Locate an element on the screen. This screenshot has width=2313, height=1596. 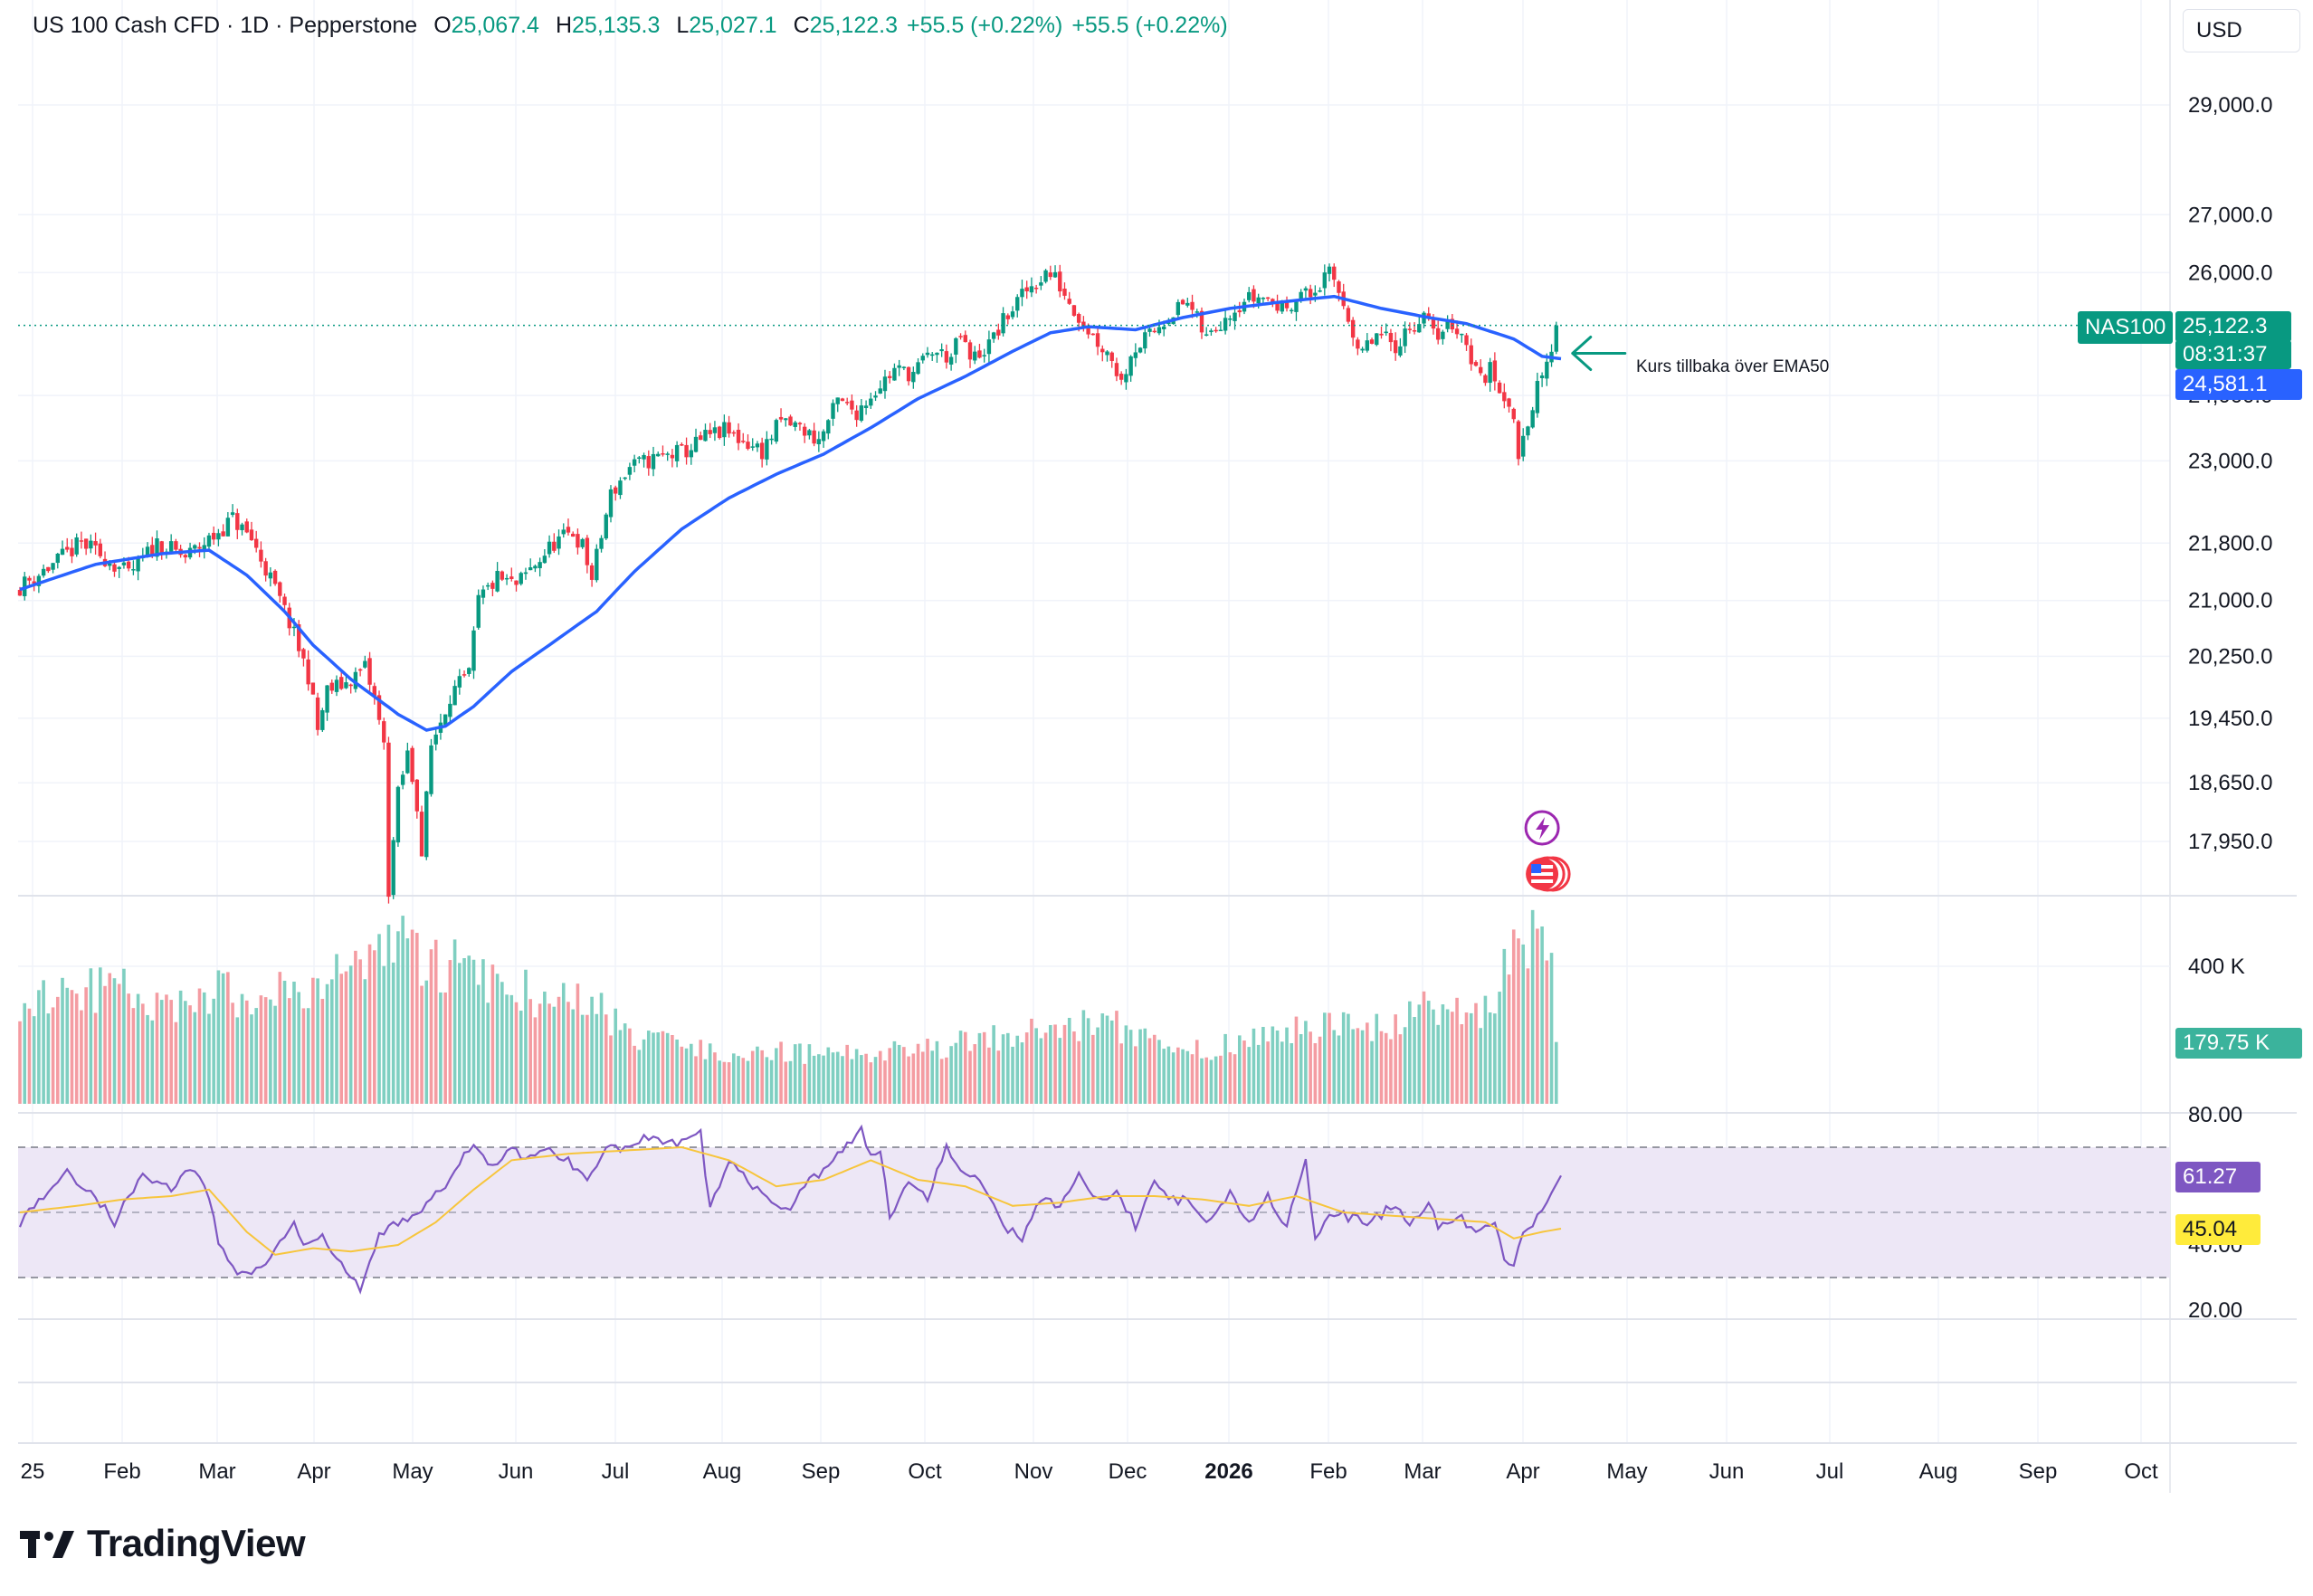
annotation-text: Kurs tillbaka över EMA50 is located at coordinates (1733, 367).